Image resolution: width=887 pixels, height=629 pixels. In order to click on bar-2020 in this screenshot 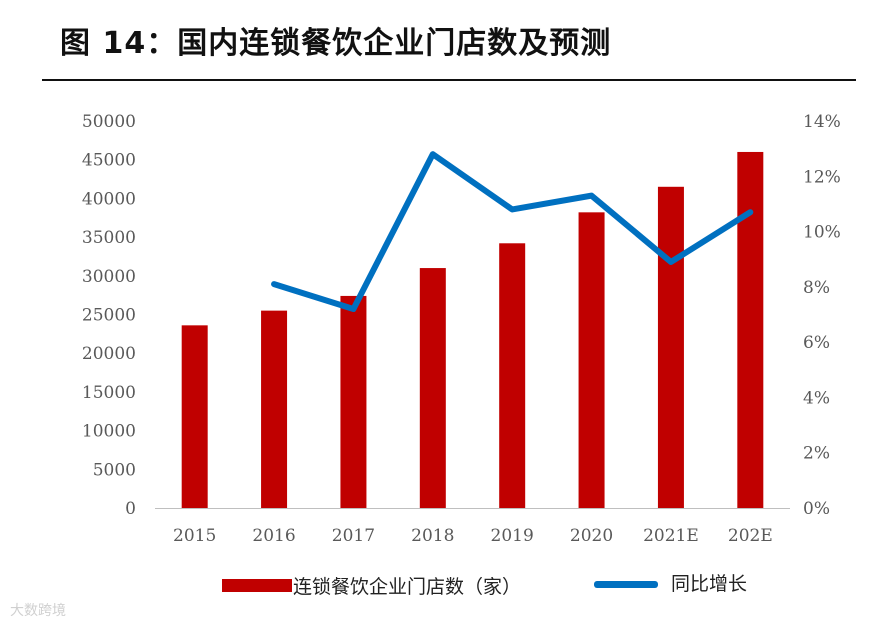, I will do `click(591, 360)`.